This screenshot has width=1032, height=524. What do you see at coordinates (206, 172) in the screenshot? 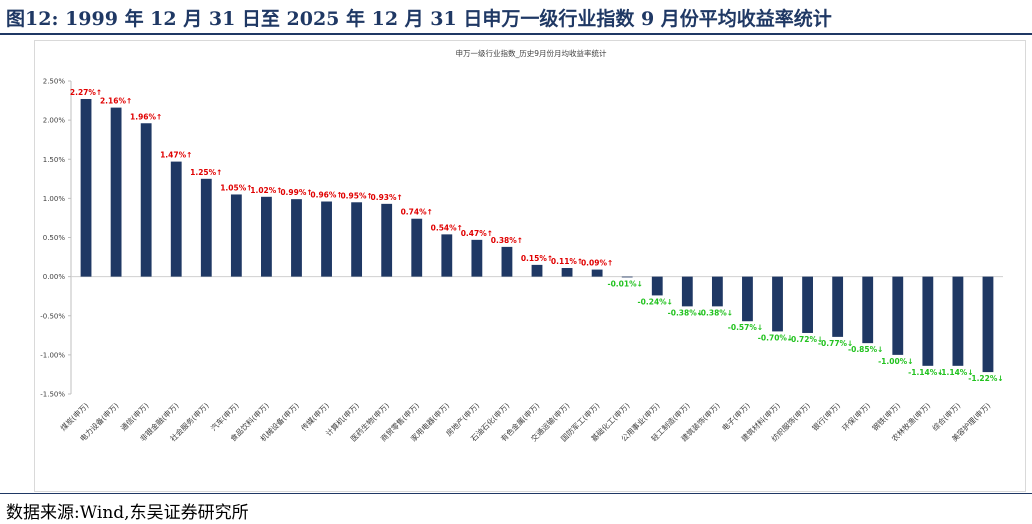
I see `data-label: 1.25%↑` at bounding box center [206, 172].